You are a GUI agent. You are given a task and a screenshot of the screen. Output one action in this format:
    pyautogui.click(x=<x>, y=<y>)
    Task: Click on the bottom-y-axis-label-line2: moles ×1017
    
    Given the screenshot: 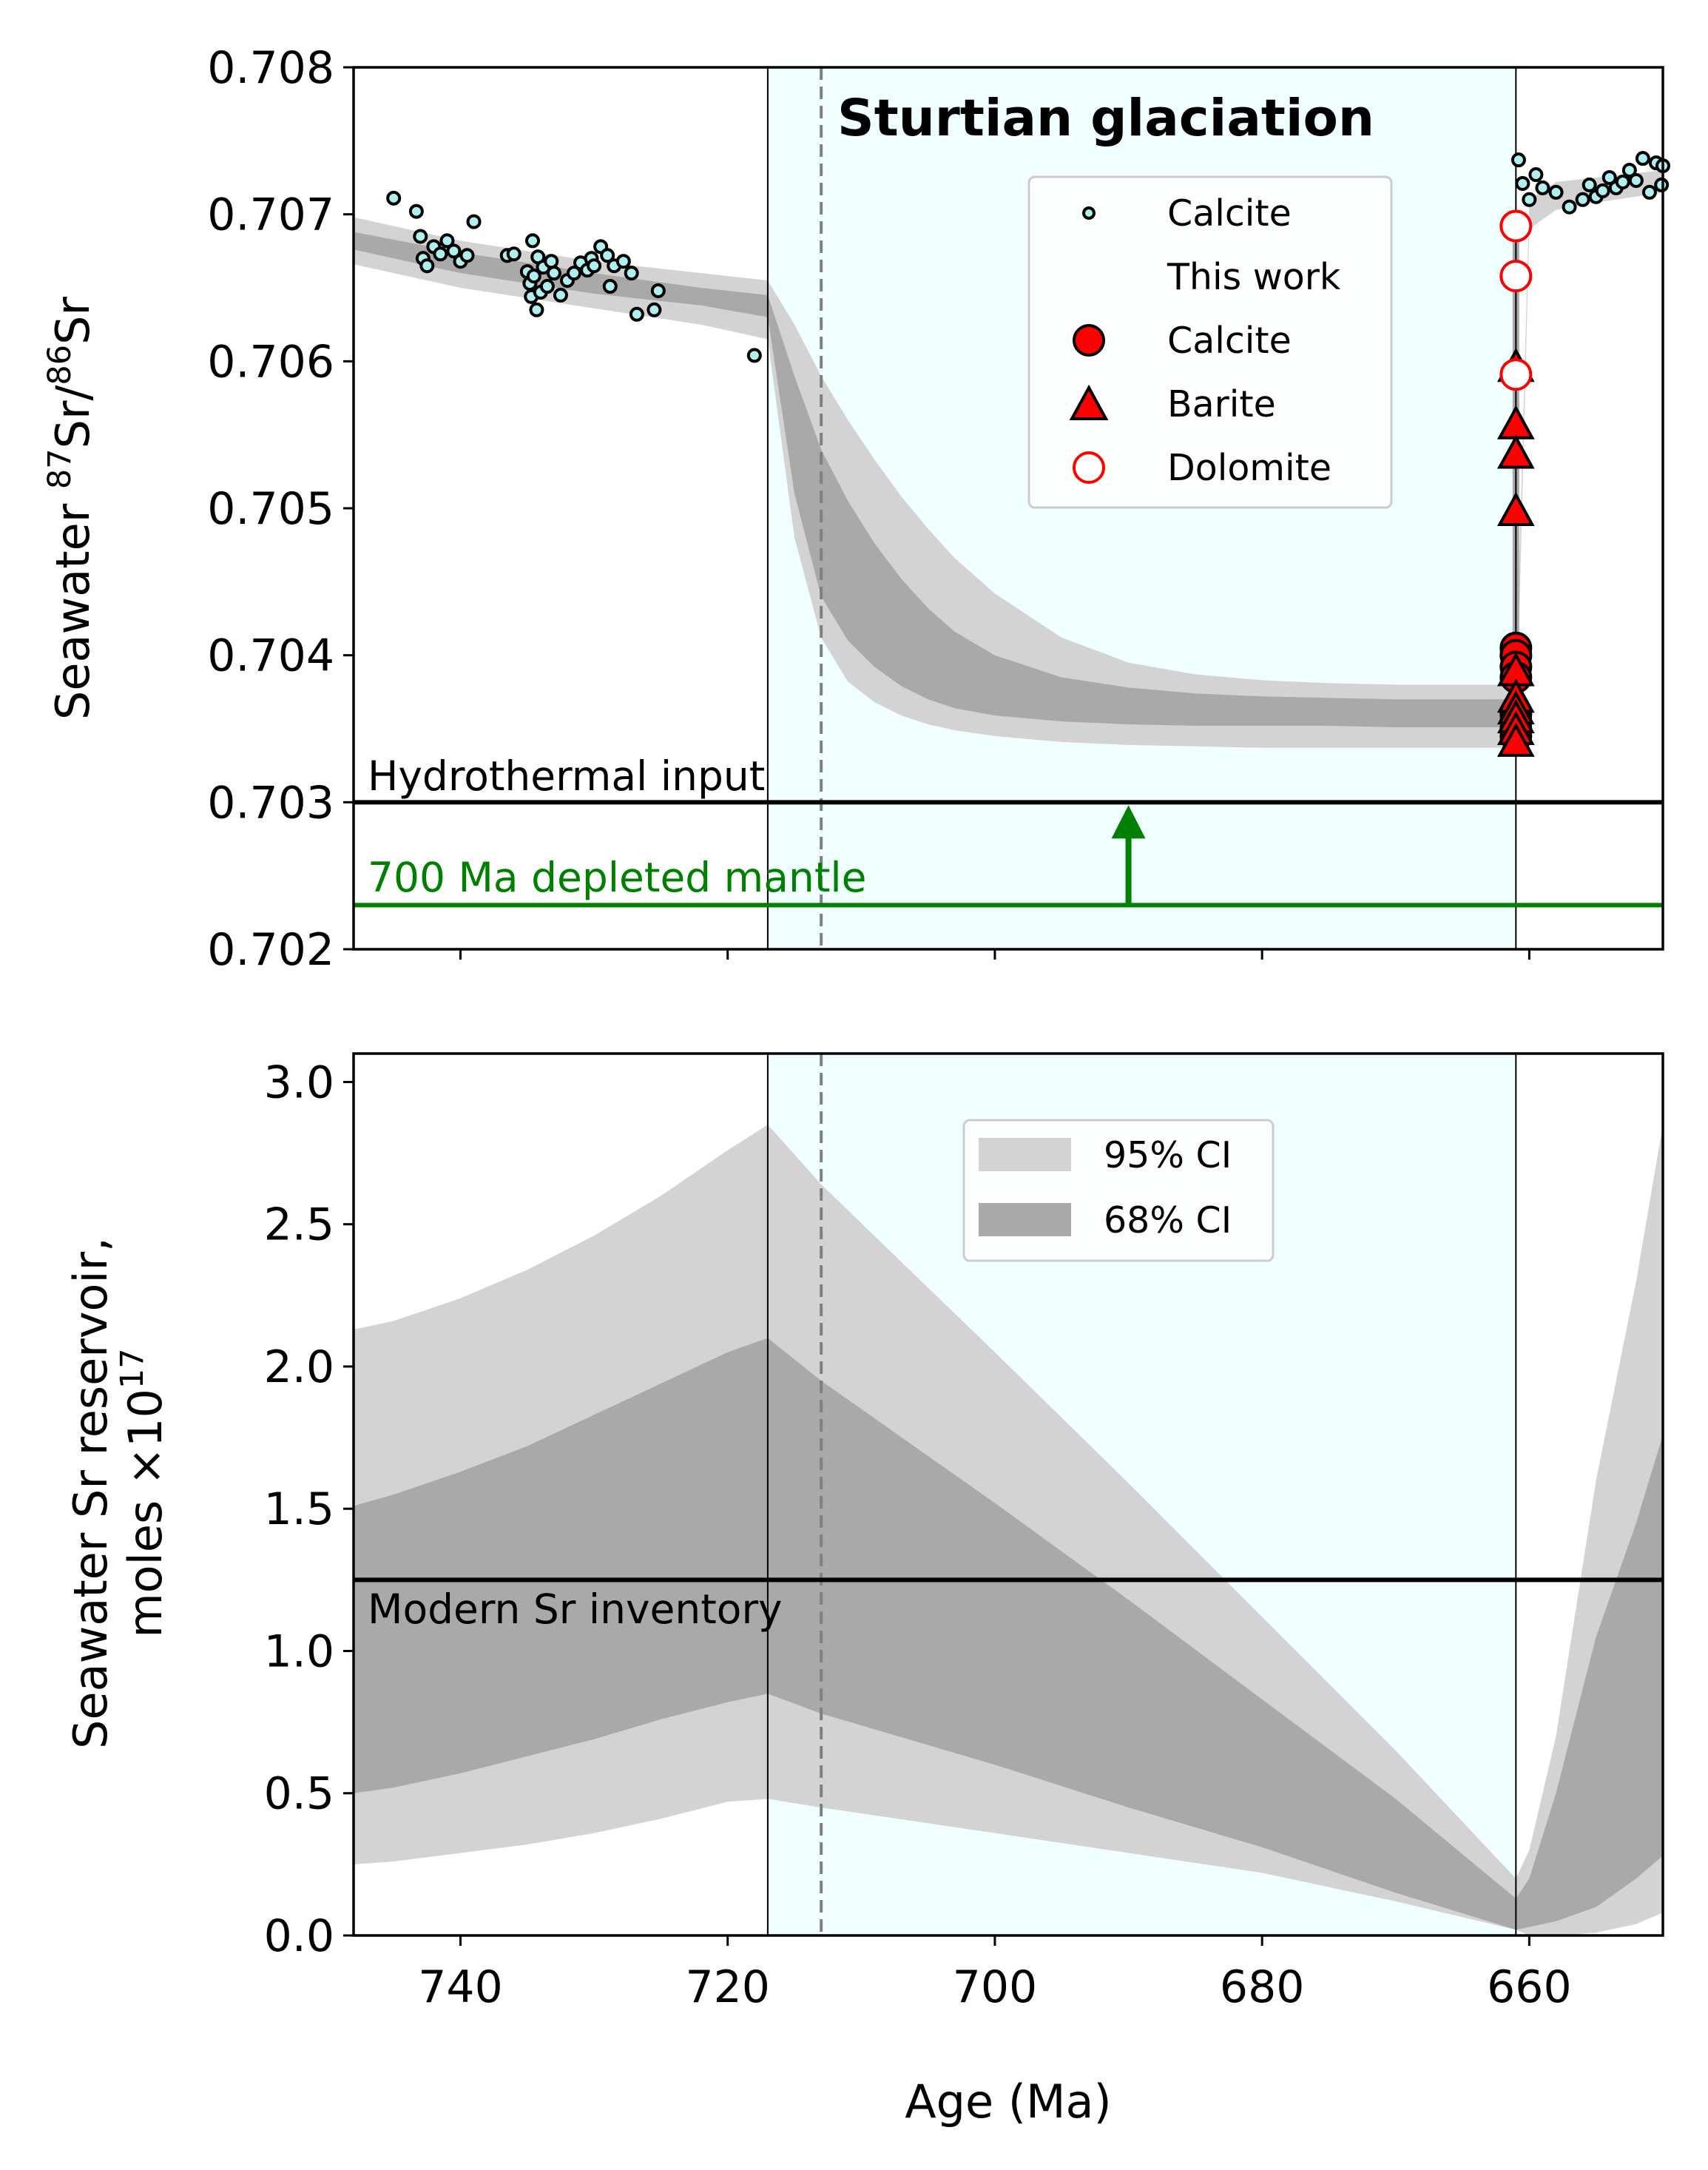 What is the action you would take?
    pyautogui.click(x=143, y=1492)
    